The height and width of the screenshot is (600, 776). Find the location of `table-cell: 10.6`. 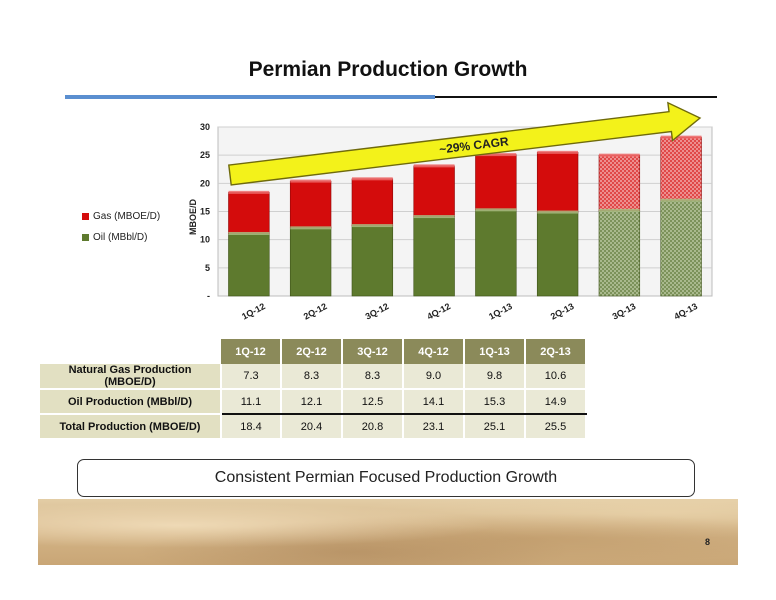

table-cell: 10.6 is located at coordinates (556, 377).